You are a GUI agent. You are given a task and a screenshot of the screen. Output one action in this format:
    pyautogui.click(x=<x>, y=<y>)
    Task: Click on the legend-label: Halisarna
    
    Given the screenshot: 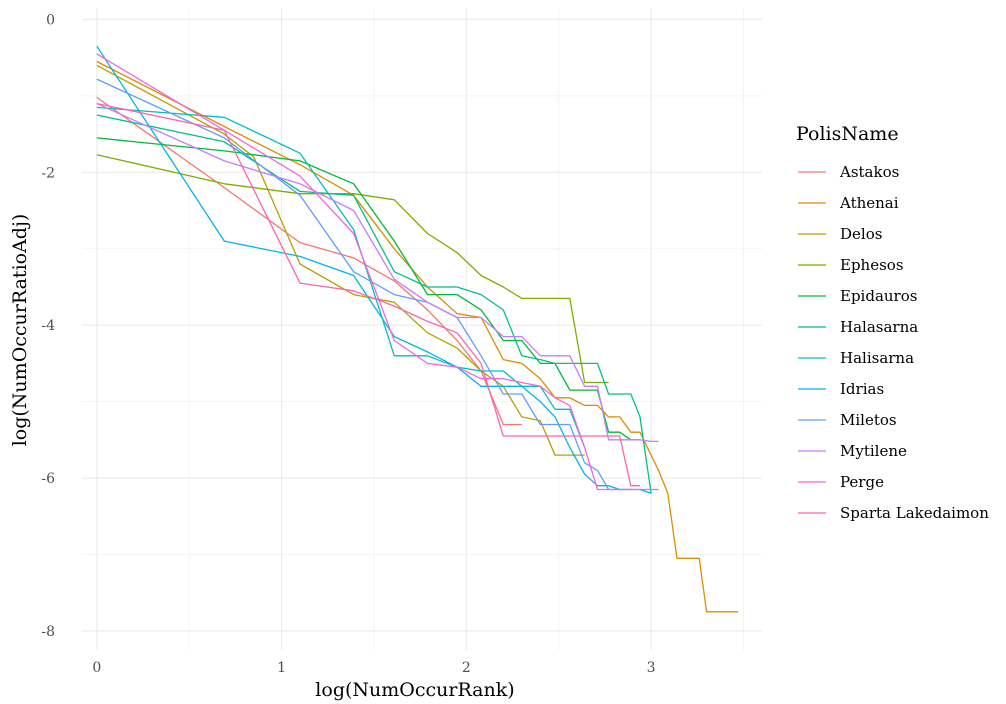 What is the action you would take?
    pyautogui.click(x=877, y=358)
    